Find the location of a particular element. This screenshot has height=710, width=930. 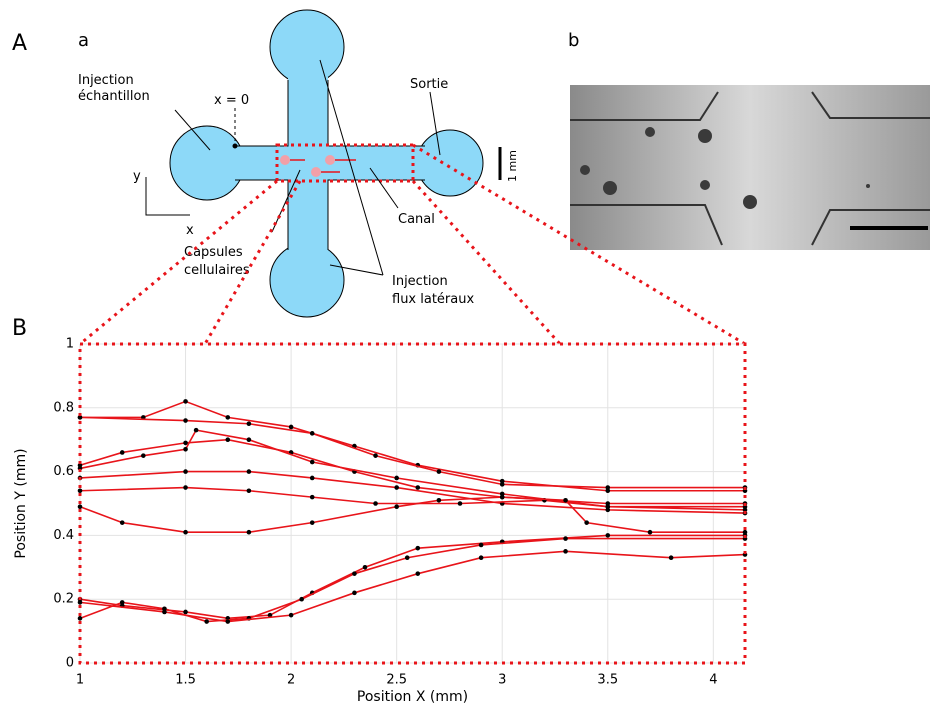

panel-label: b is located at coordinates (573, 40).